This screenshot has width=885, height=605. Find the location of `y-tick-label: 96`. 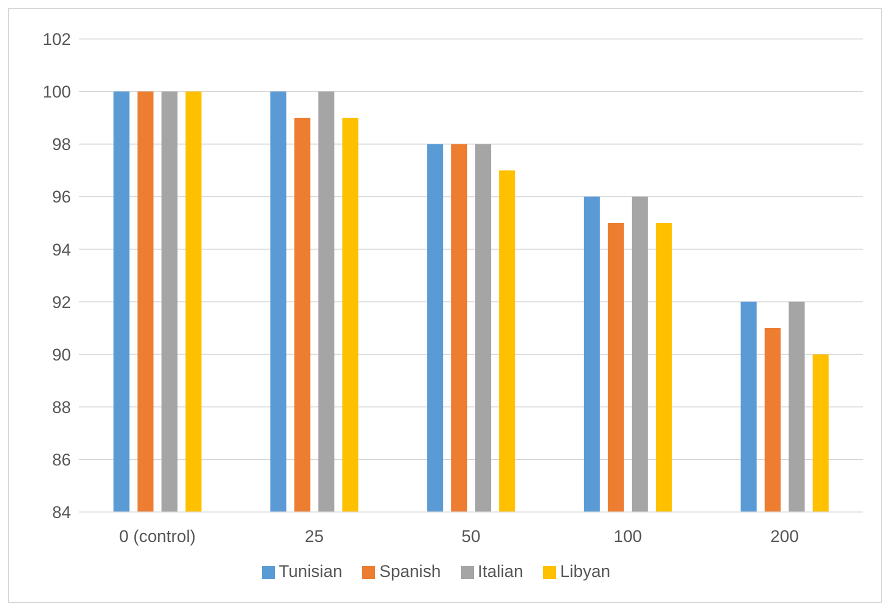

y-tick-label: 96 is located at coordinates (61, 197).